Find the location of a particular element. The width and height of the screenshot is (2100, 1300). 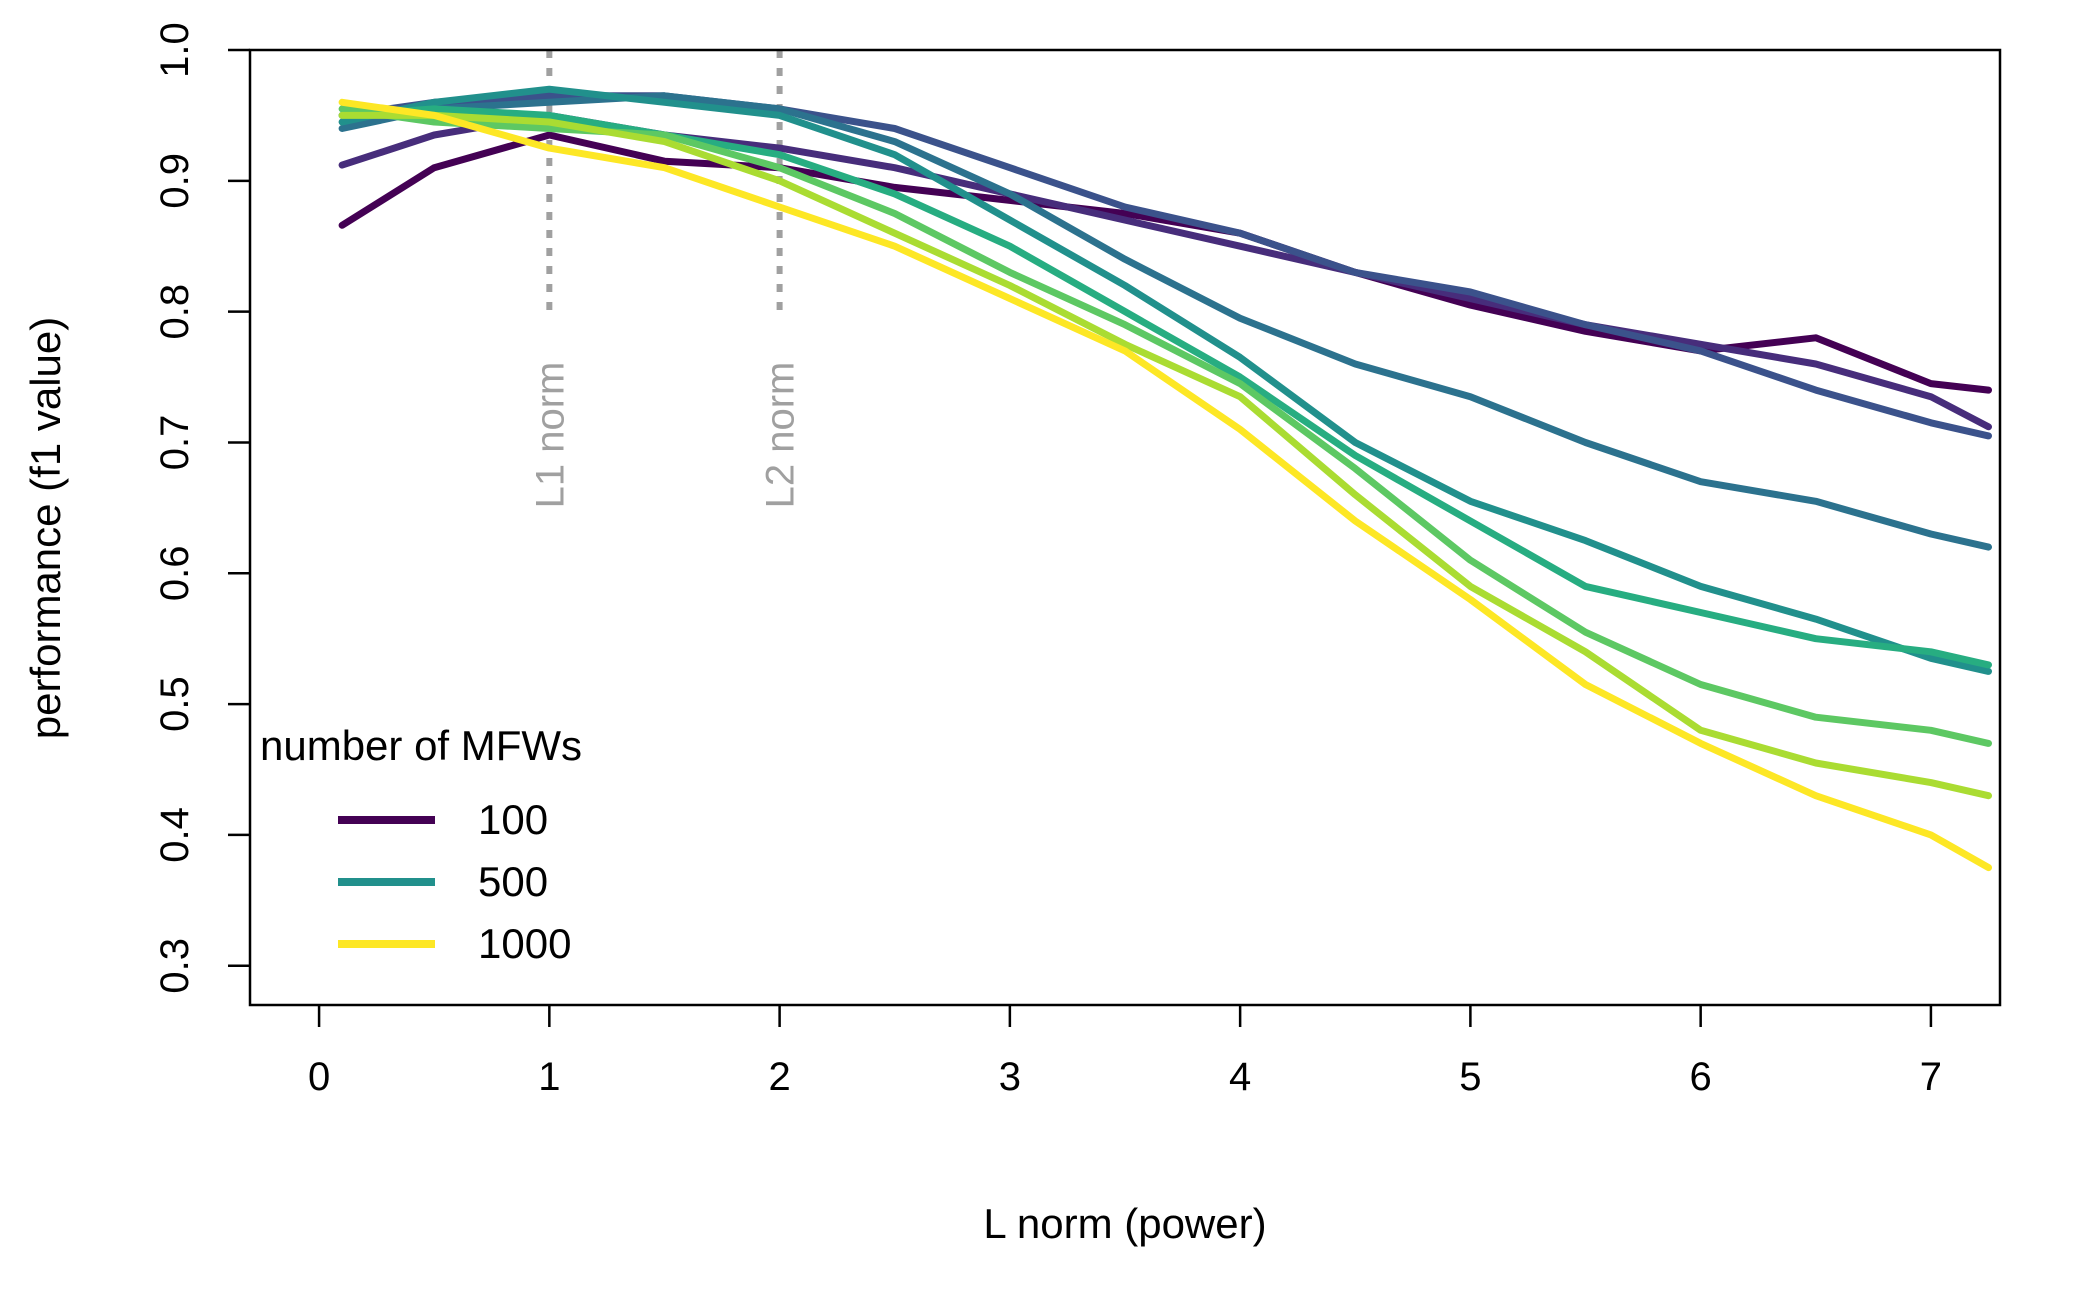

y-axis-title: performance (f1 value) is located at coordinates (45, 528).